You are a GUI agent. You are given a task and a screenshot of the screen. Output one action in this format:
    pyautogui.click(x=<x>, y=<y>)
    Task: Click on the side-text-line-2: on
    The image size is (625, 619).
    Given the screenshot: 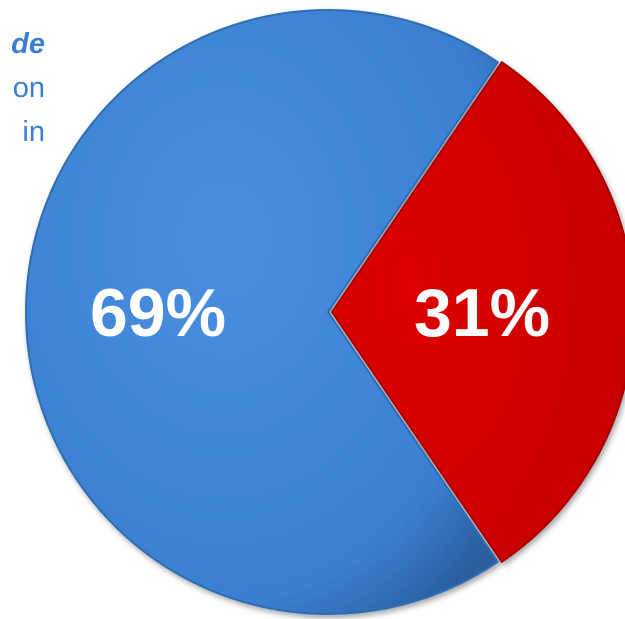 What is the action you would take?
    pyautogui.click(x=28, y=88)
    